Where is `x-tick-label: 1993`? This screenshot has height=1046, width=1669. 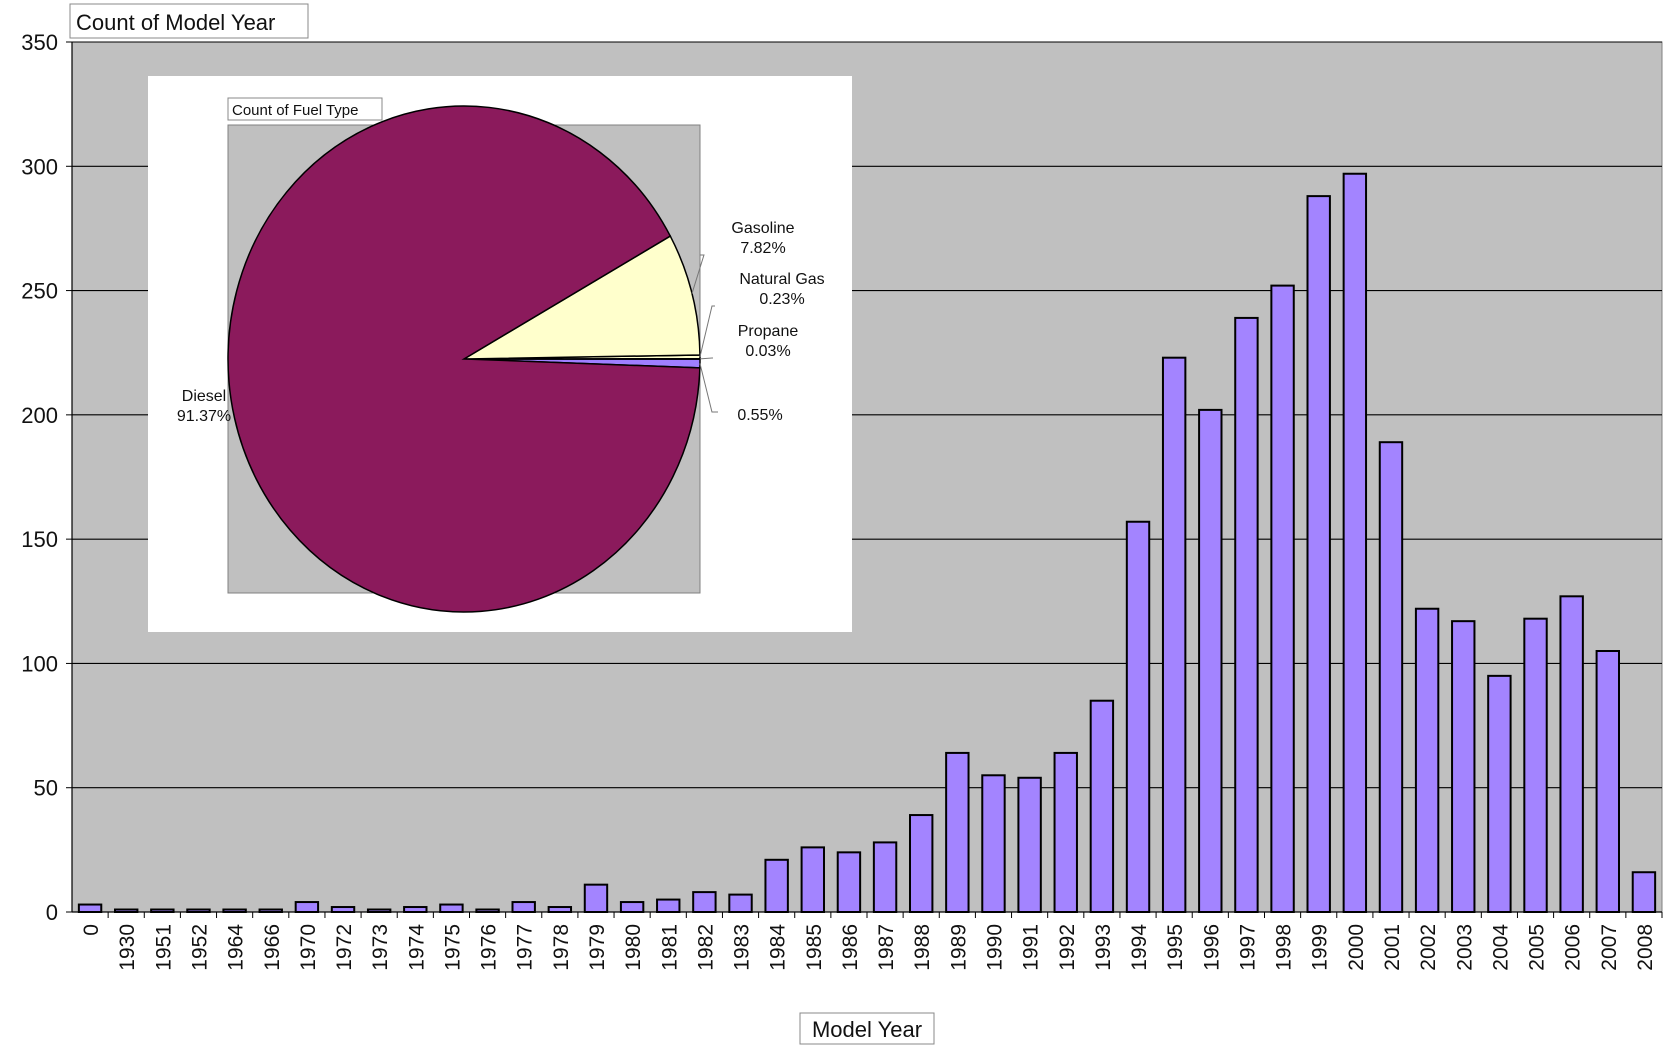 x-tick-label: 1993 is located at coordinates (1103, 947).